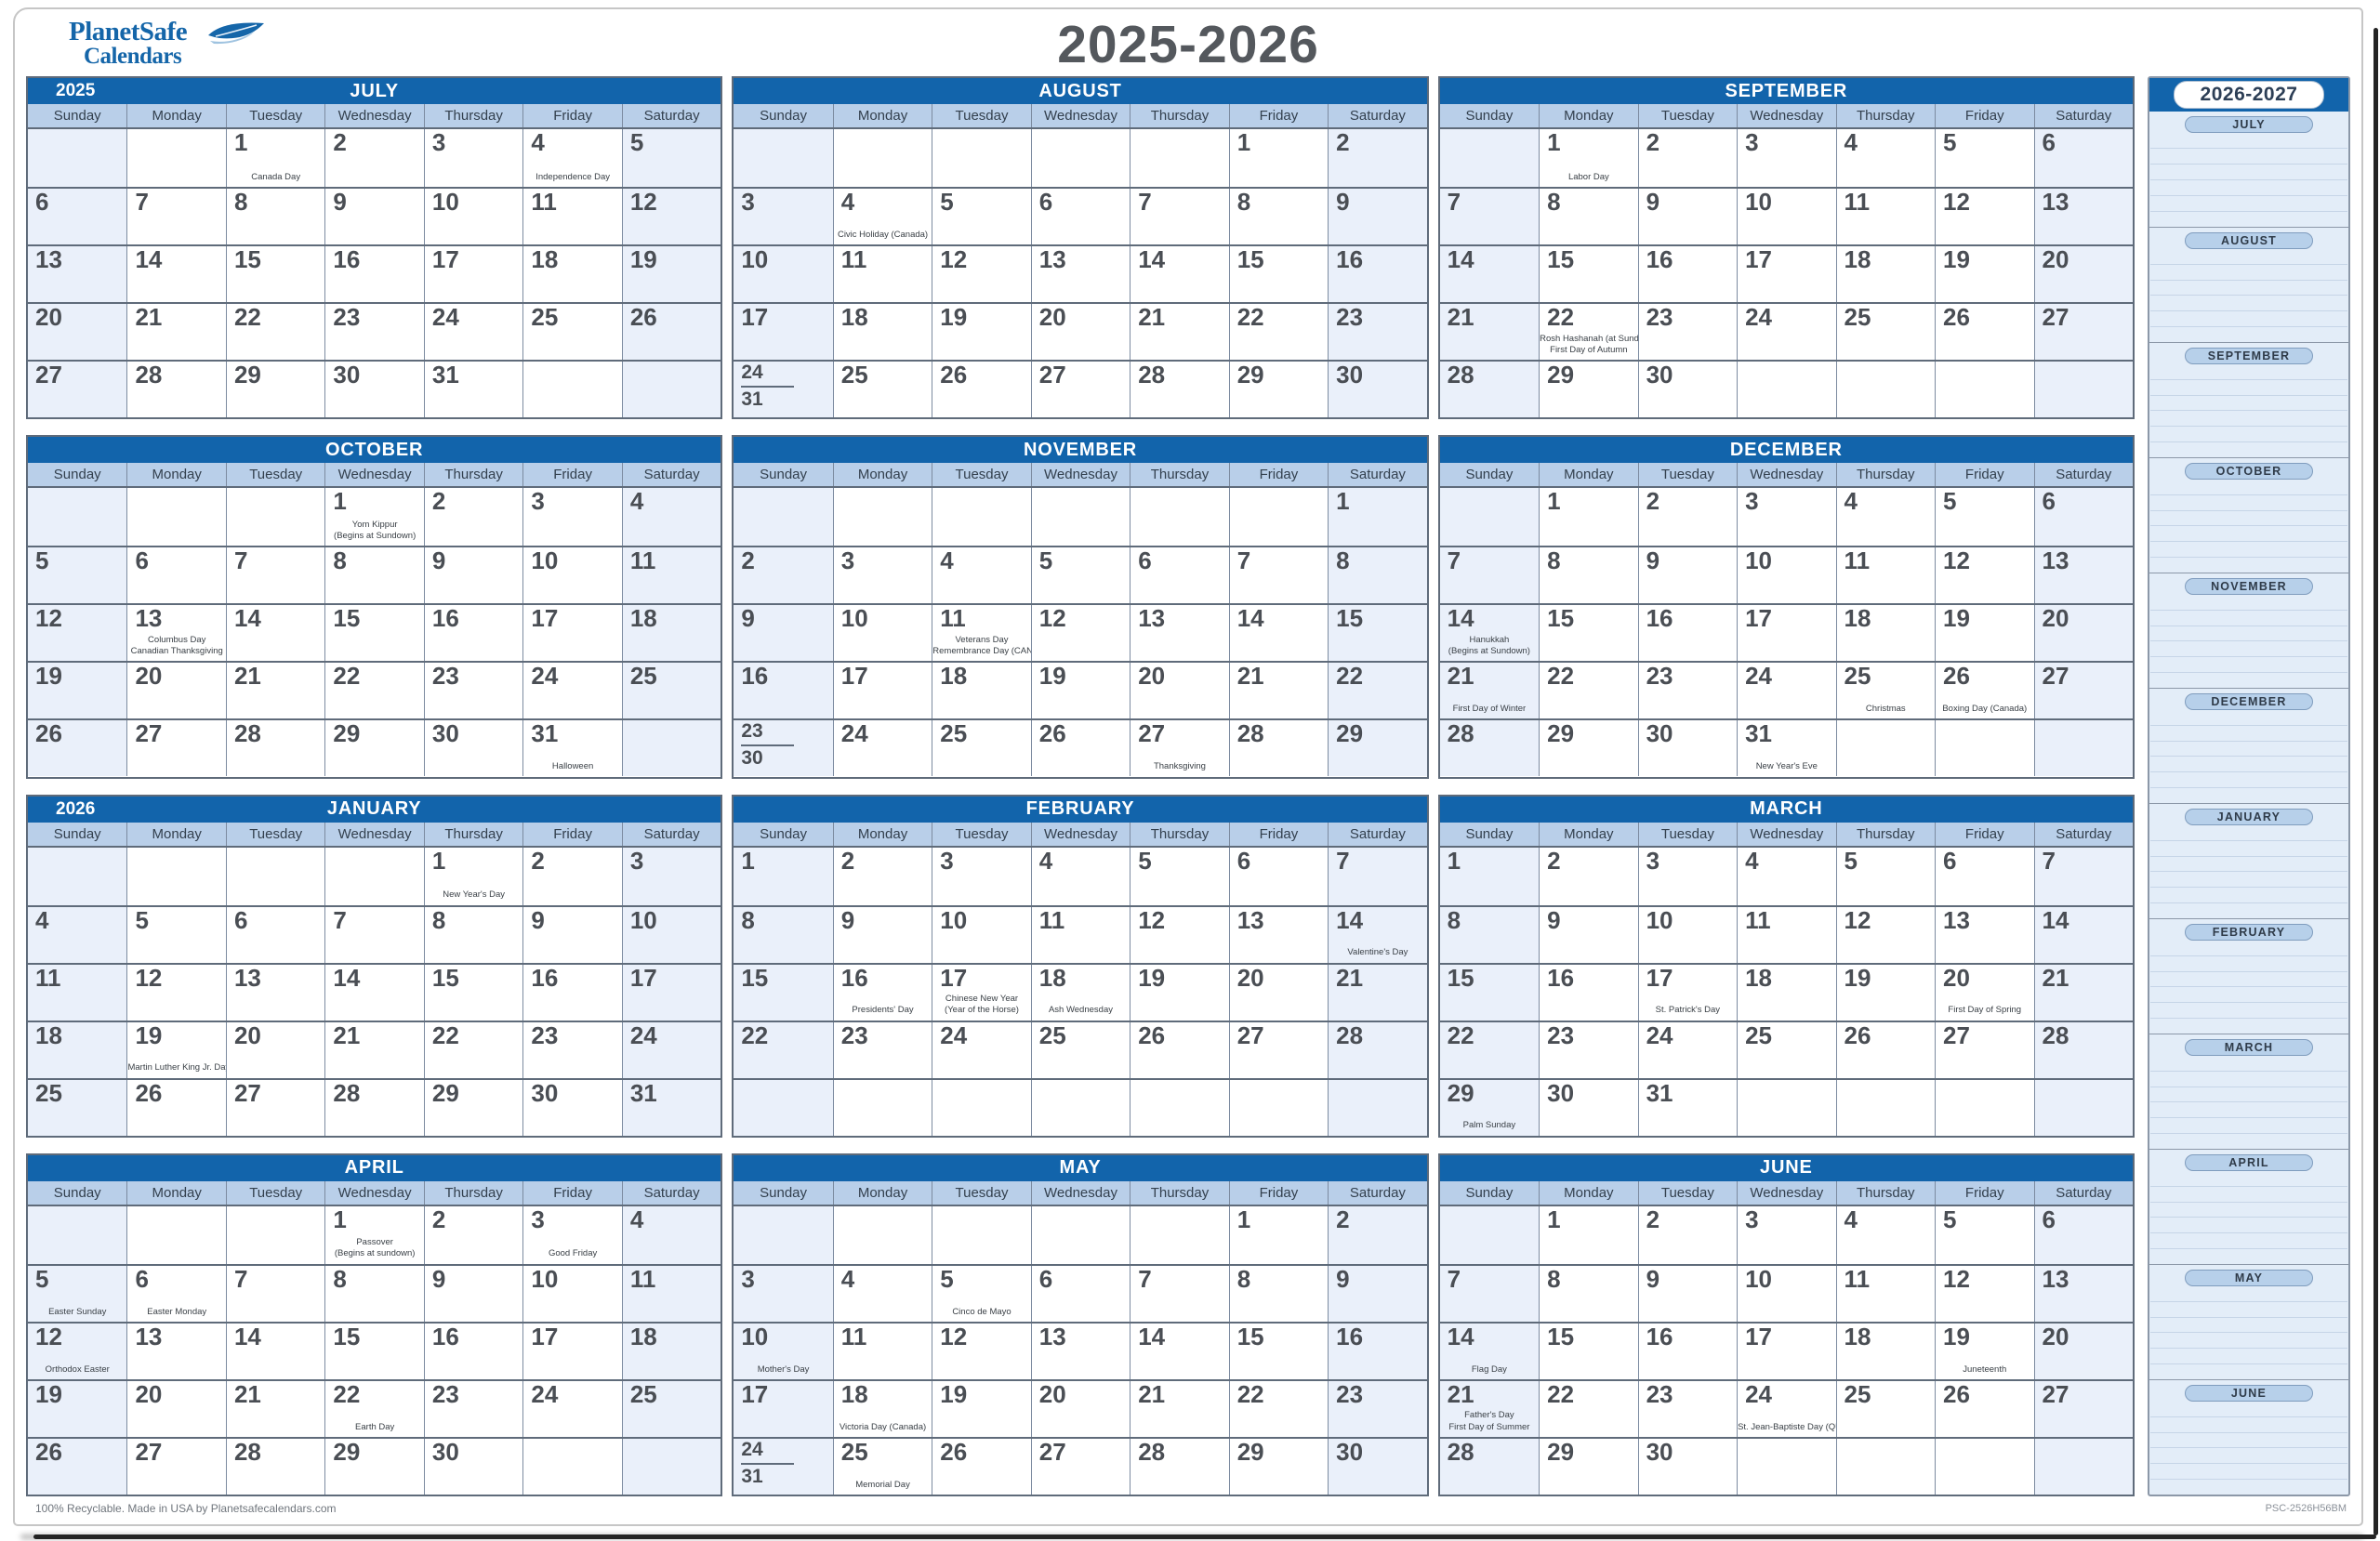 The width and height of the screenshot is (2380, 1541). I want to click on day-cell: 25, so click(671, 1408).